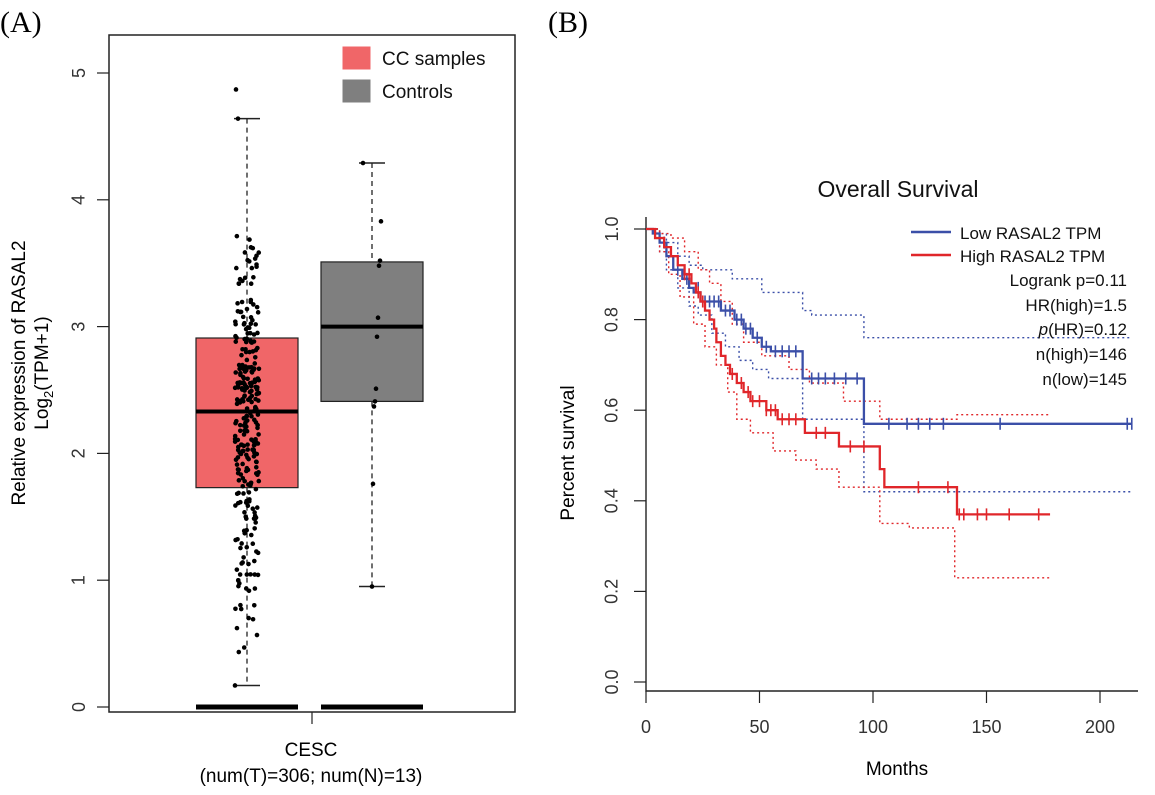 This screenshot has width=1155, height=795. Describe the element at coordinates (79, 707) in the screenshot. I see `y-tick-label: 0` at that location.